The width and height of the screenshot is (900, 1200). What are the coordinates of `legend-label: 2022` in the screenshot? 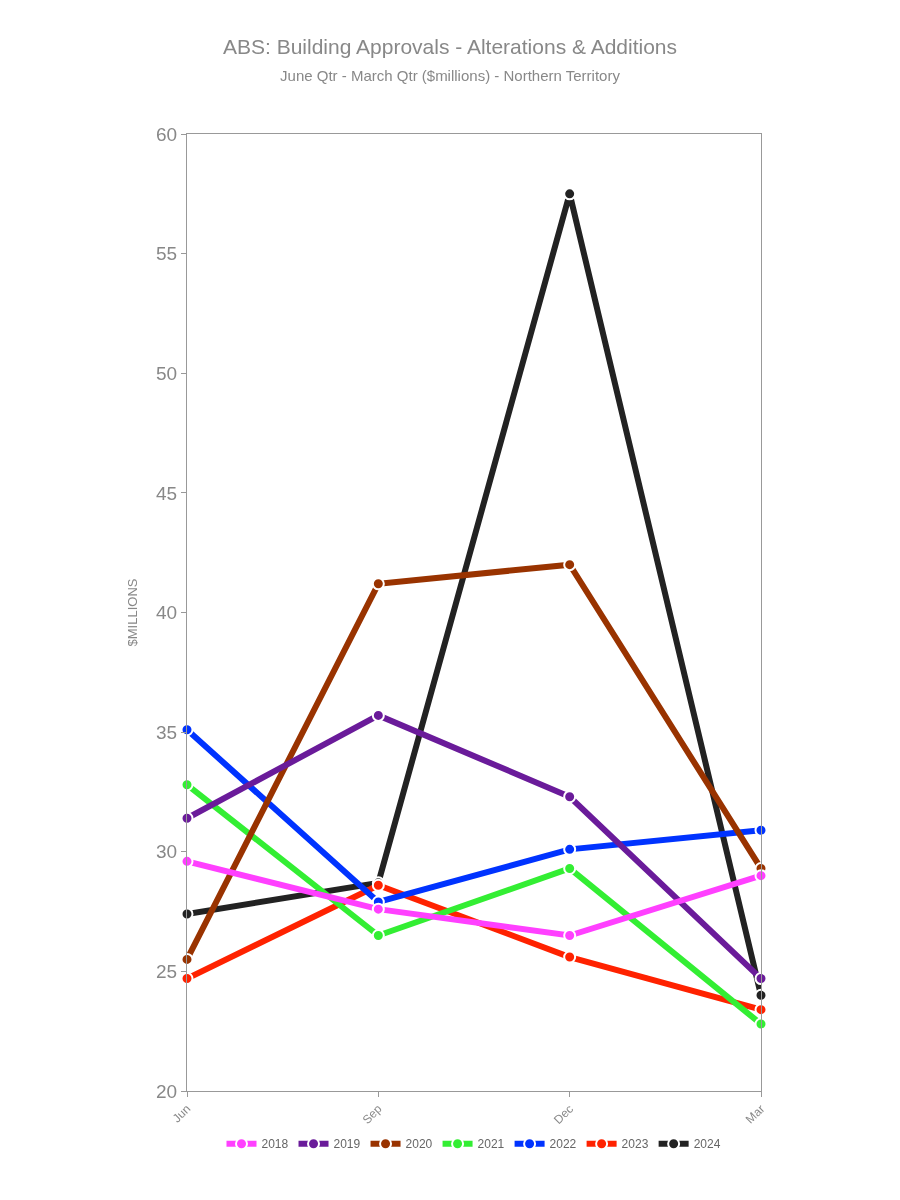 It's located at (563, 1144).